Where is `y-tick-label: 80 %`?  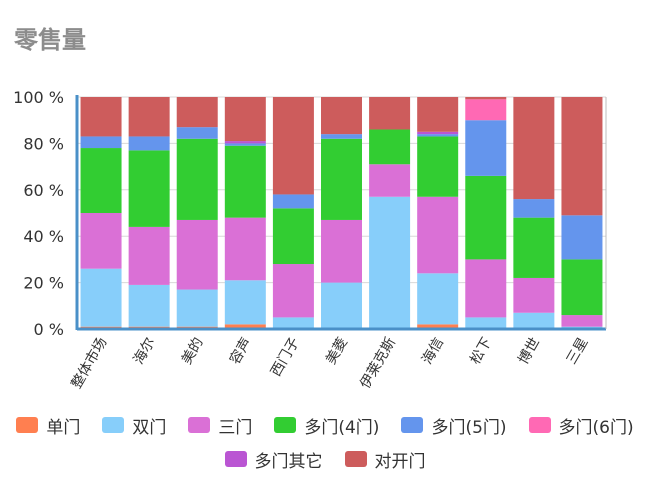 y-tick-label: 80 % is located at coordinates (43, 143).